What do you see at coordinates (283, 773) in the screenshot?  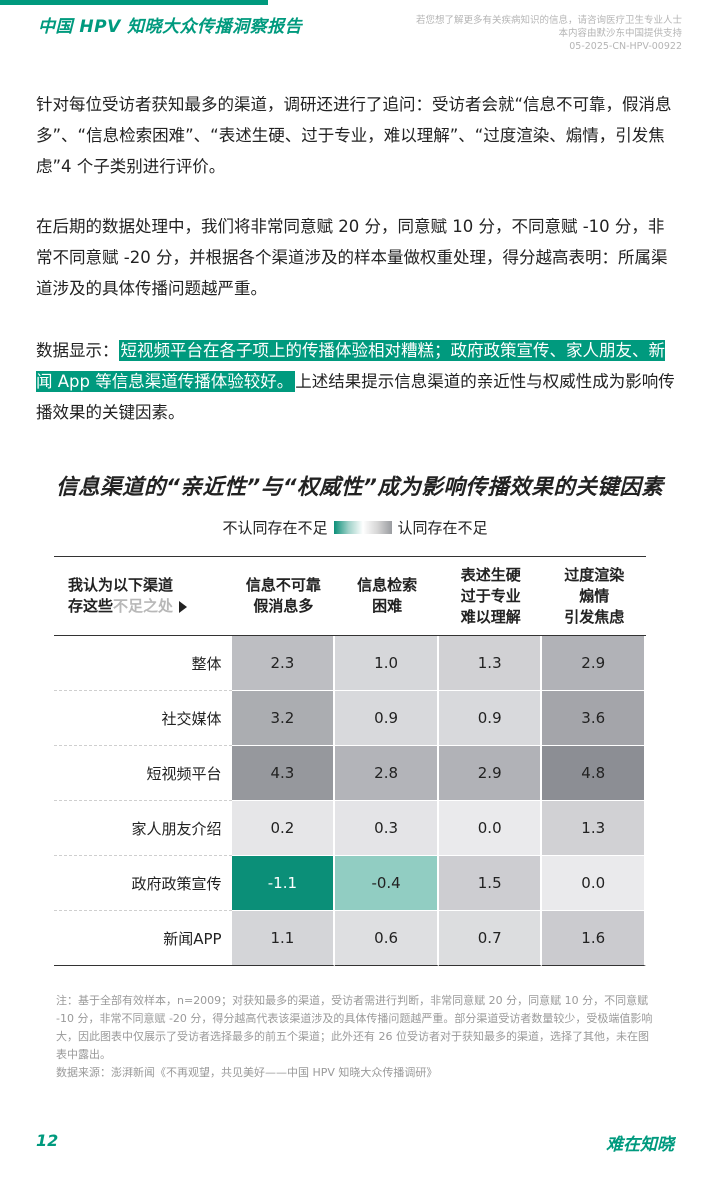 I see `heatmap-cell: 4.3` at bounding box center [283, 773].